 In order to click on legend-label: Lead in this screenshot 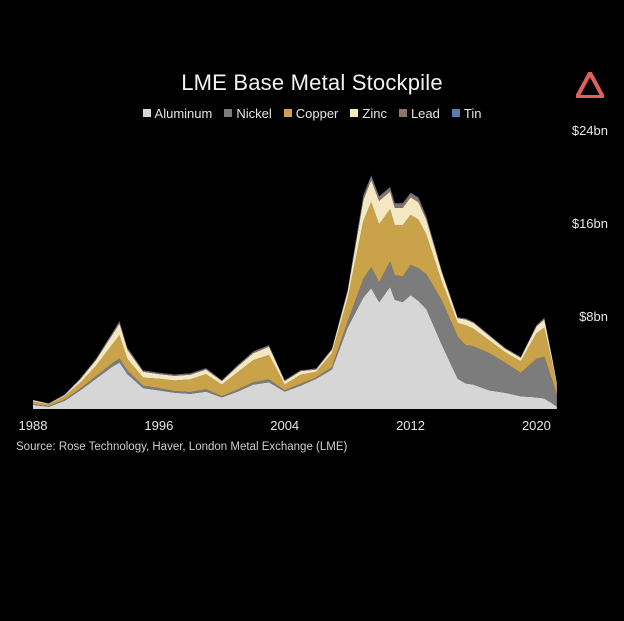, I will do `click(425, 113)`.